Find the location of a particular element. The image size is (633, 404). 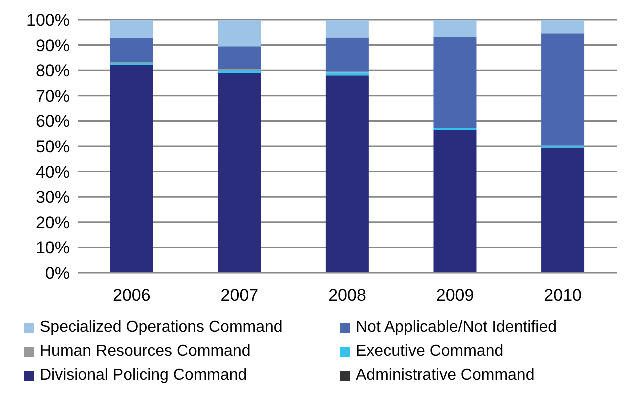

x-tick-label: 2006 is located at coordinates (131, 296).